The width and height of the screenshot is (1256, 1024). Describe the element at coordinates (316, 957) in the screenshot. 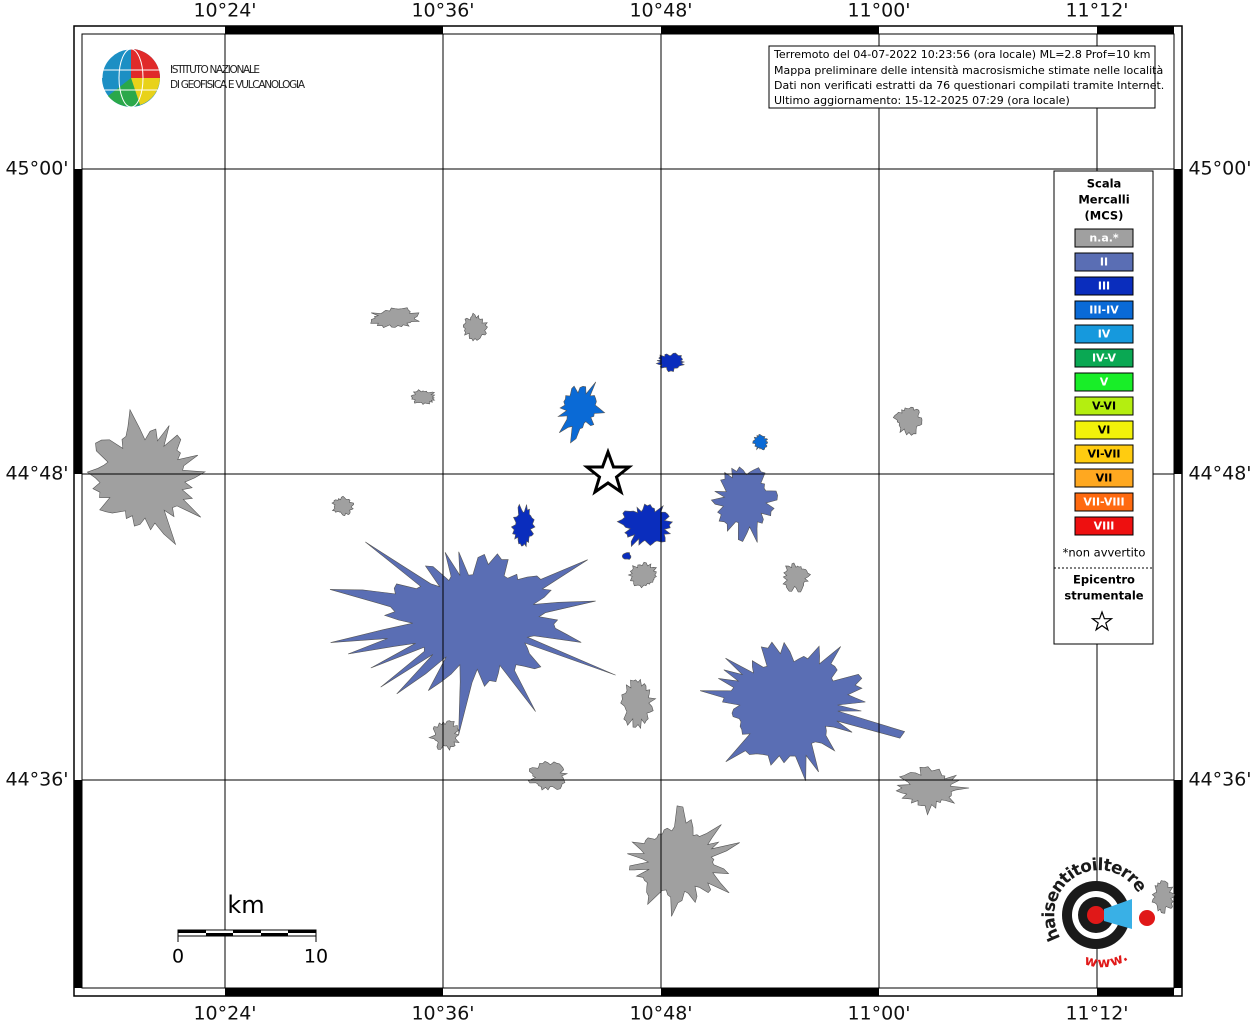

I see `scale-label: 10` at that location.